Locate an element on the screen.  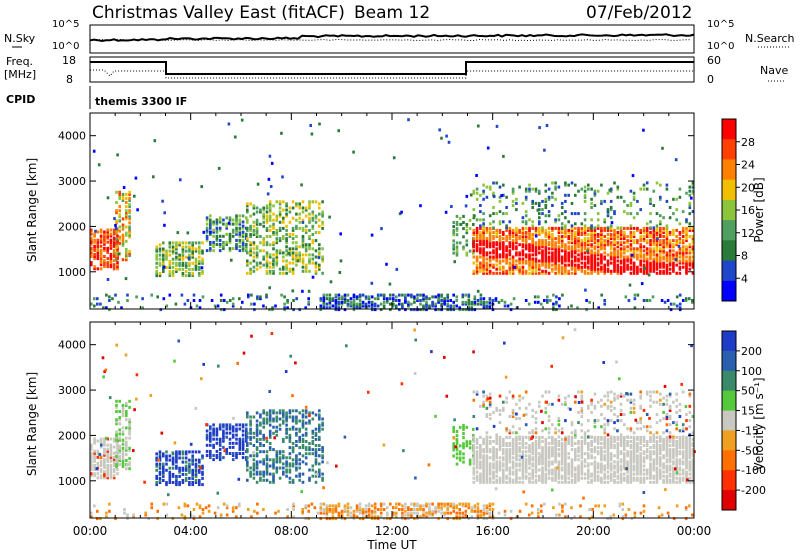
freq-panel: Freq. [MHz] 18 8 60 0 Nave is located at coordinates (396, 70).